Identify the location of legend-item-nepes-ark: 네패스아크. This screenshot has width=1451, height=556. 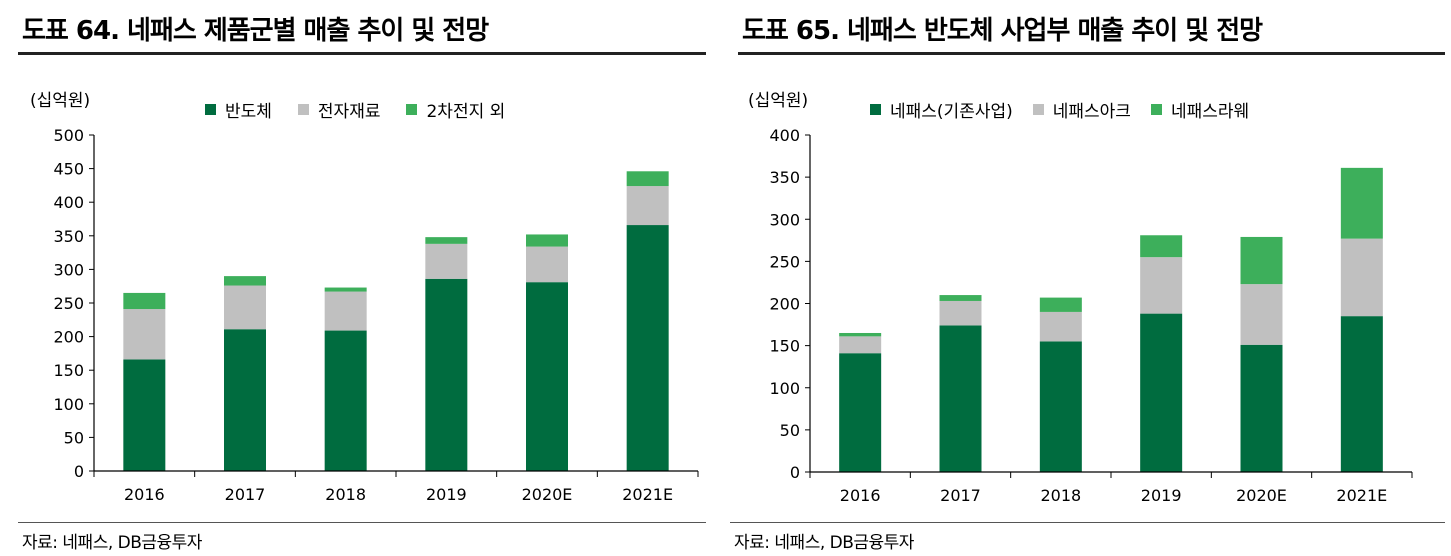
(1081, 109).